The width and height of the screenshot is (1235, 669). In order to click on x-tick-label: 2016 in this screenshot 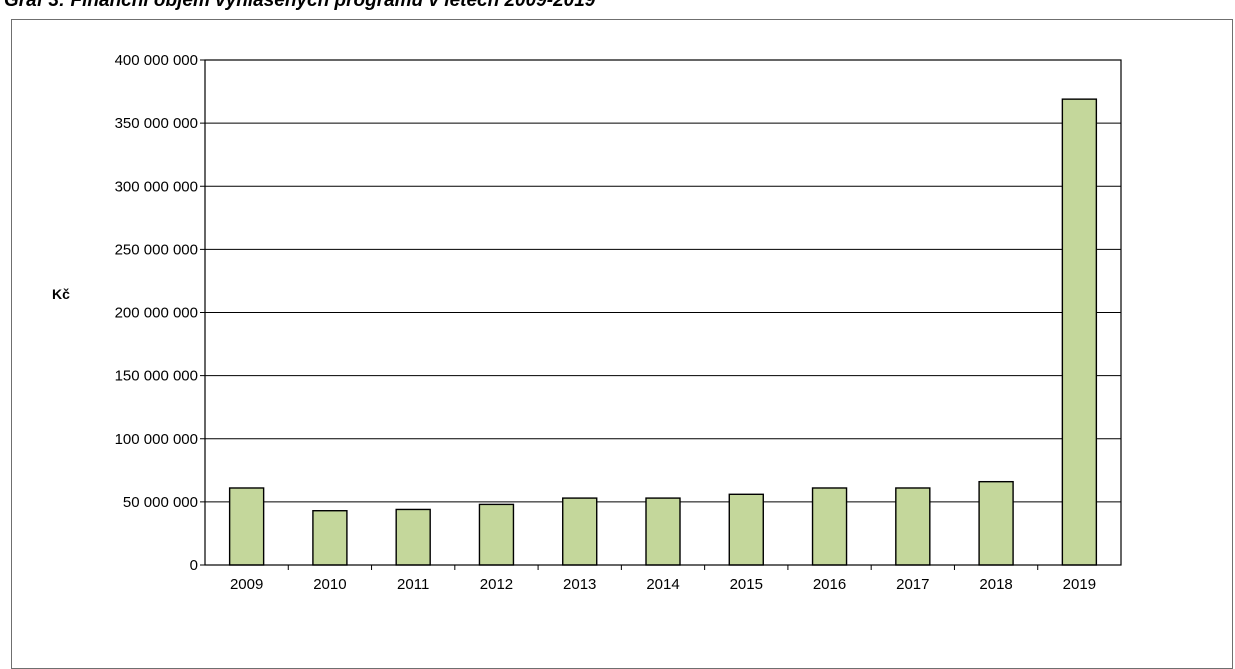, I will do `click(829, 584)`.